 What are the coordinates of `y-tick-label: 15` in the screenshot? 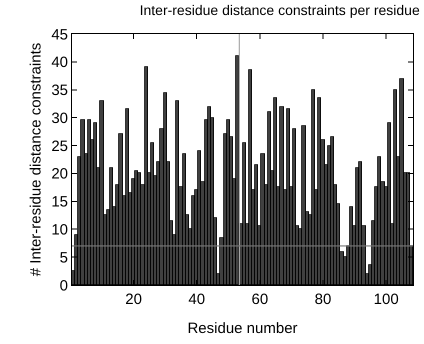 It's located at (59, 202).